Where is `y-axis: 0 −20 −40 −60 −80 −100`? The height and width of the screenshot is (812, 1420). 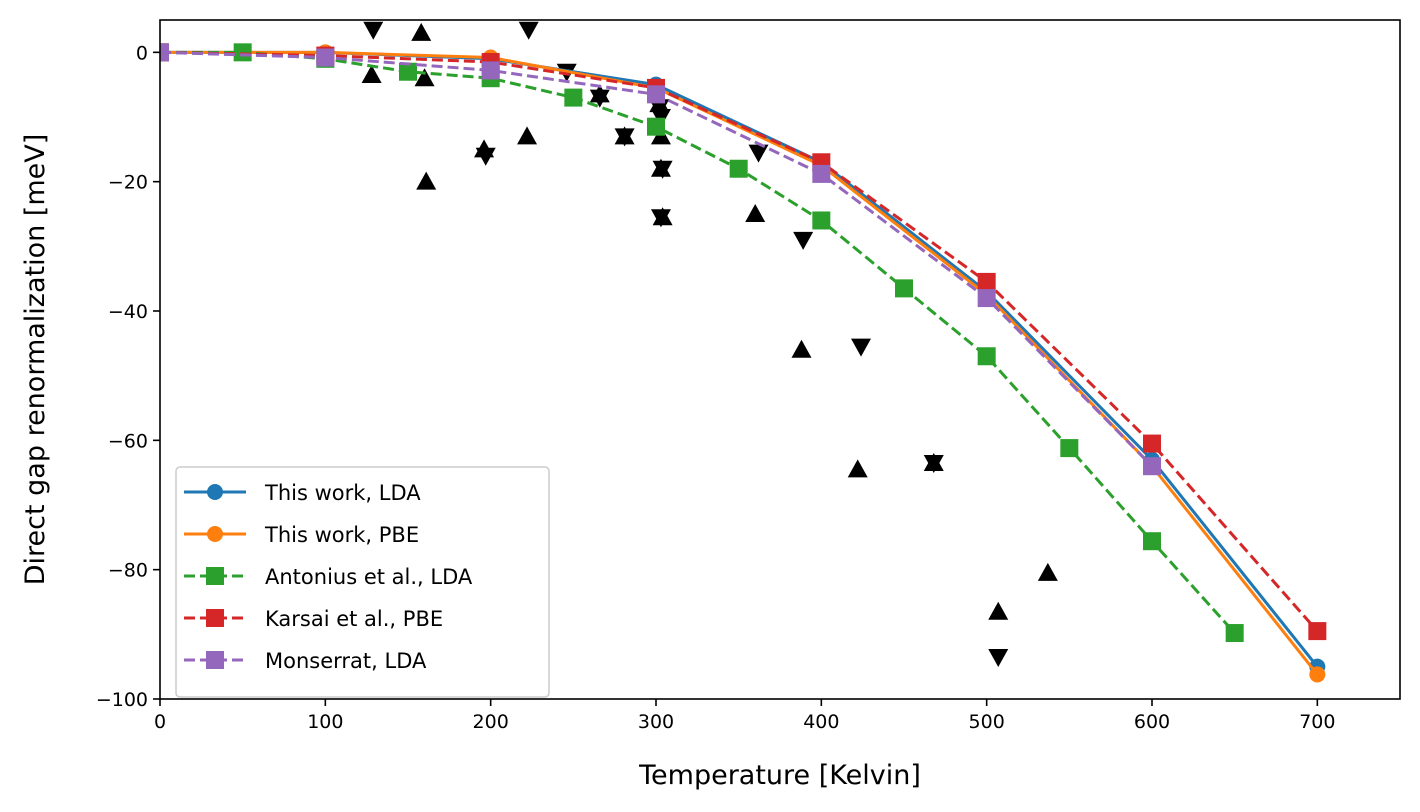 y-axis: 0 −20 −40 −60 −80 −100 is located at coordinates (128, 376).